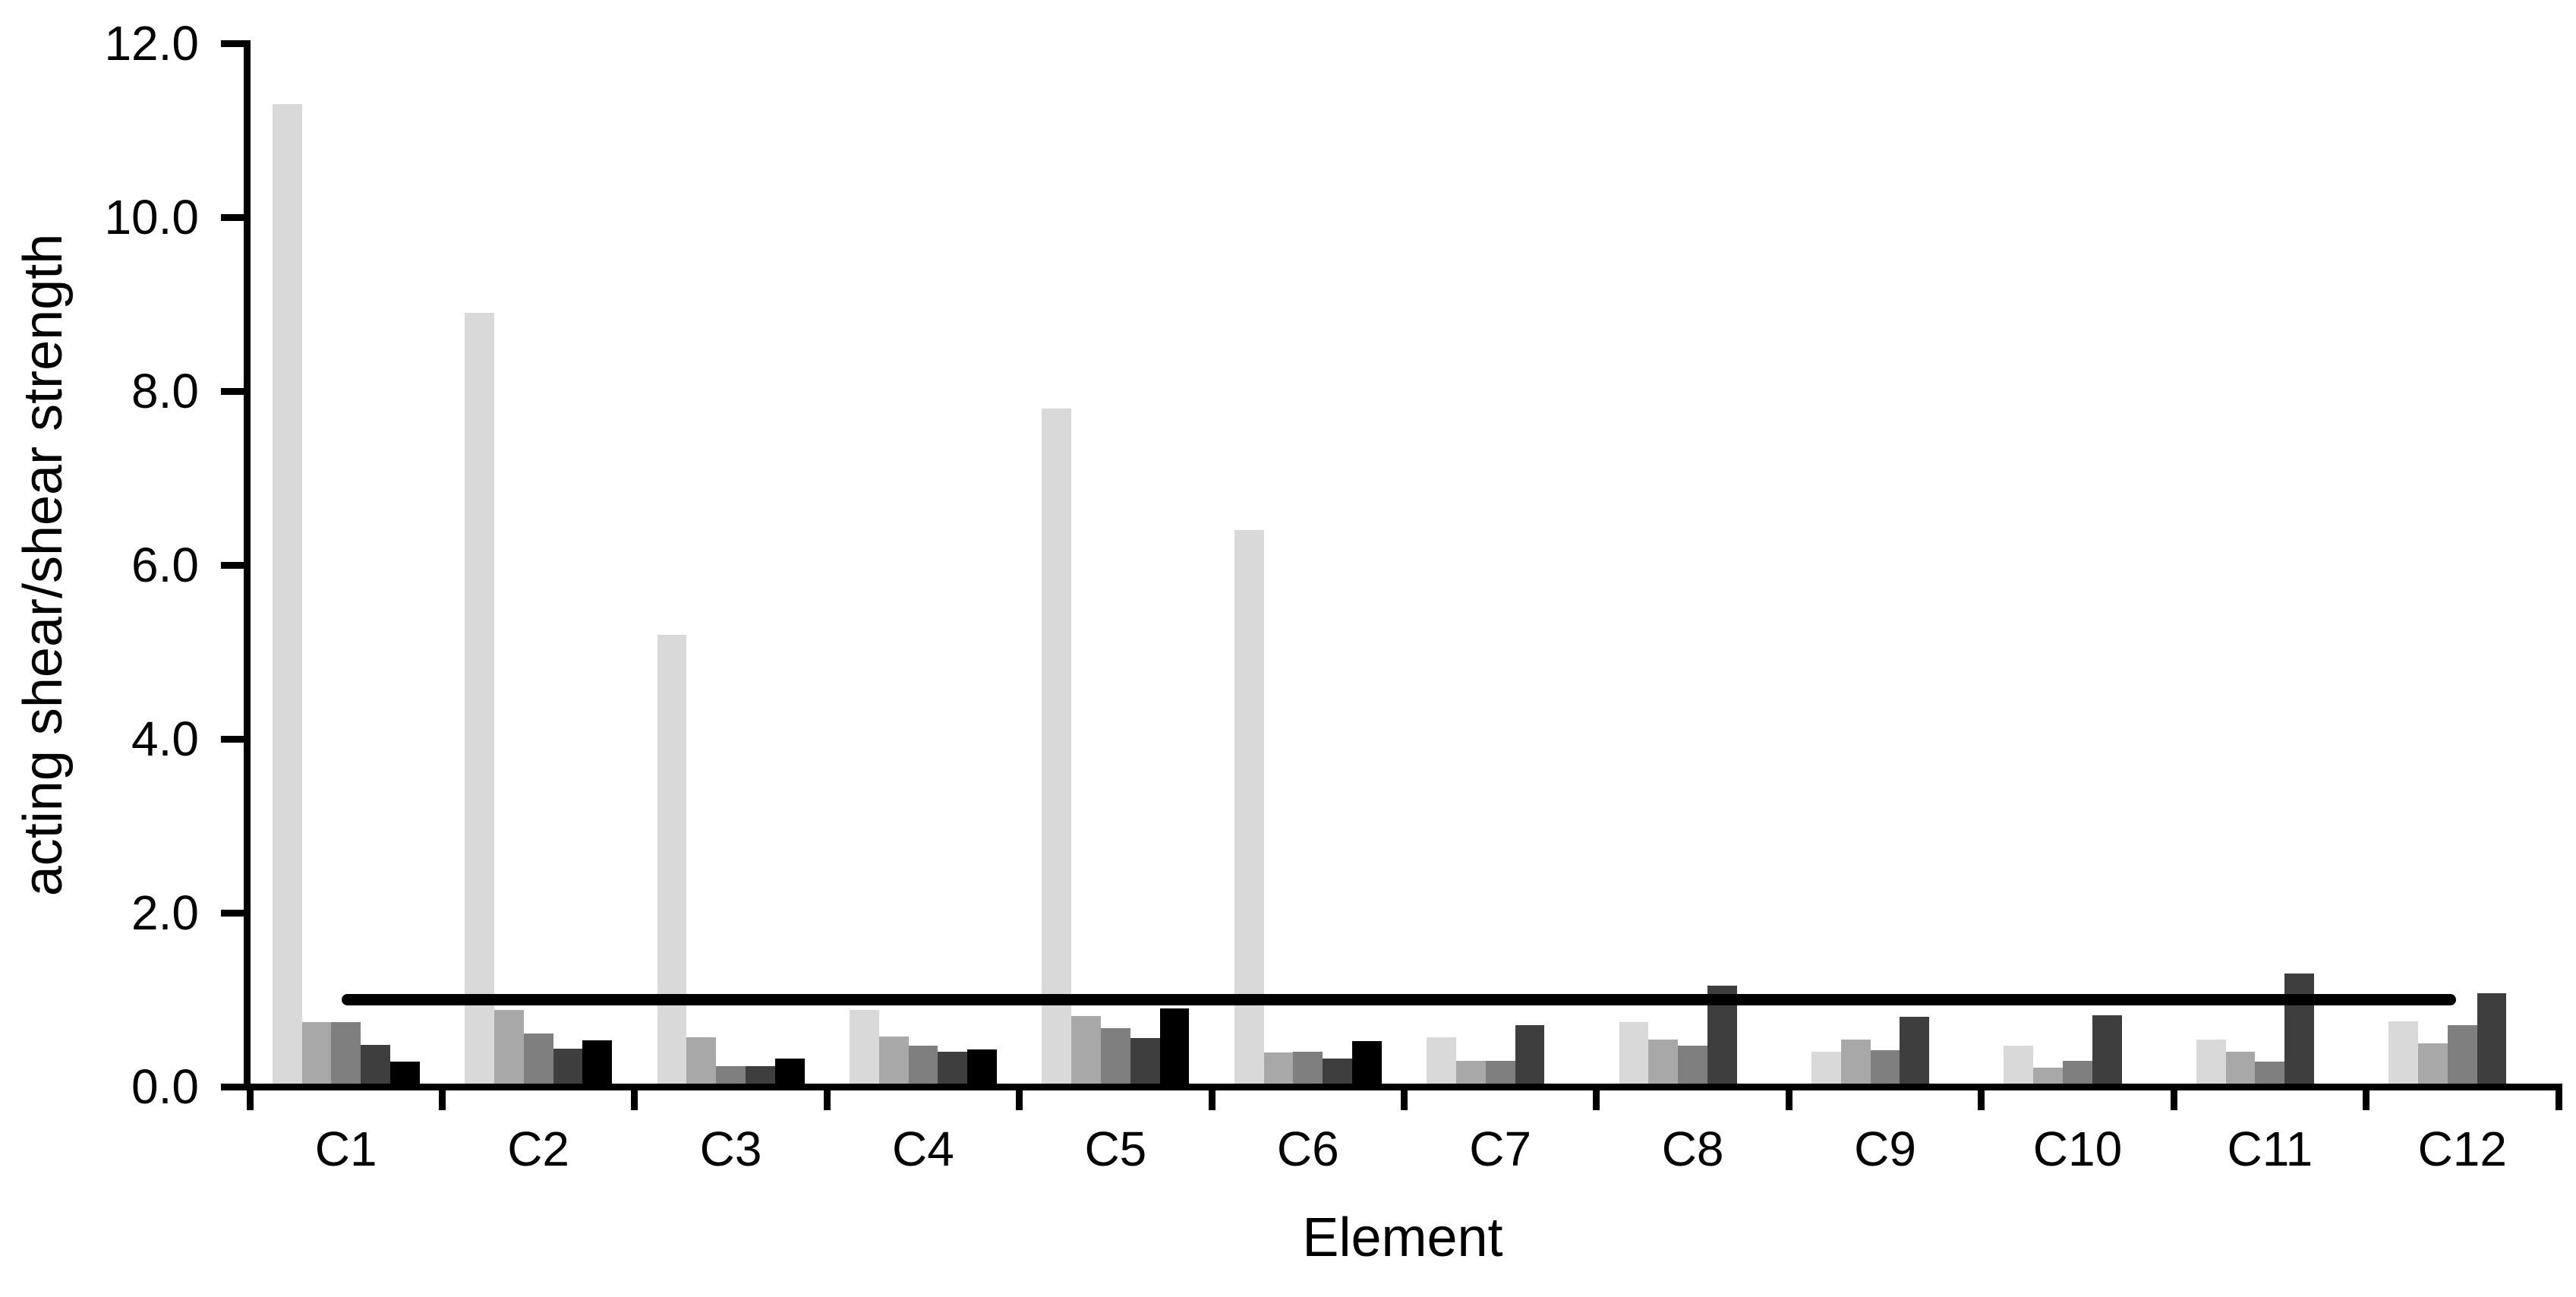 This screenshot has width=2576, height=1297. Describe the element at coordinates (151, 44) in the screenshot. I see `y-tick-label: 12.0` at that location.